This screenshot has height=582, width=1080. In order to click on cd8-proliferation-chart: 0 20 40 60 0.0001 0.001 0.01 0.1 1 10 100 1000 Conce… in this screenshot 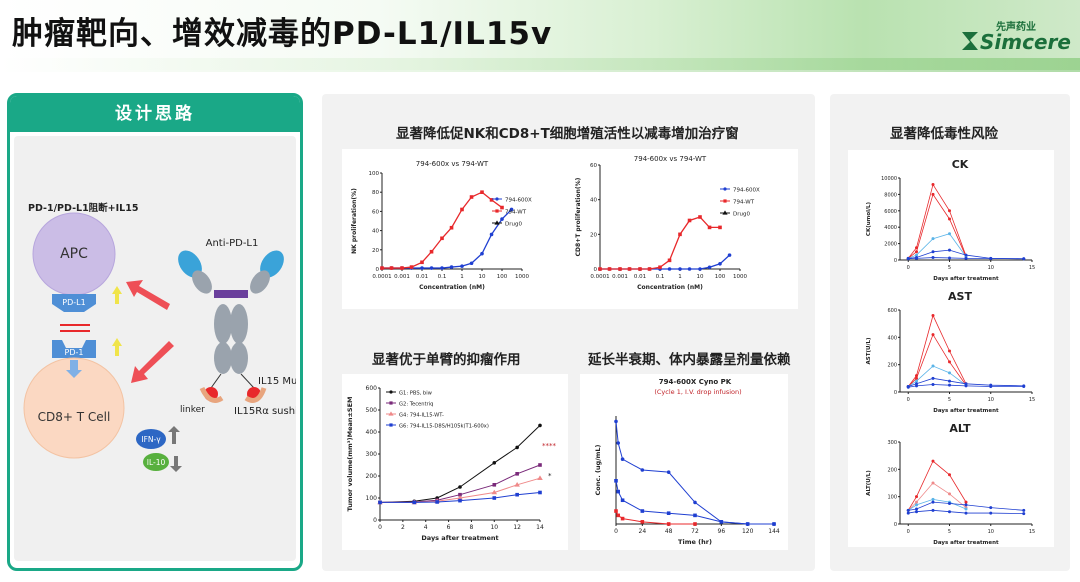, I will do `click(667, 223)`.